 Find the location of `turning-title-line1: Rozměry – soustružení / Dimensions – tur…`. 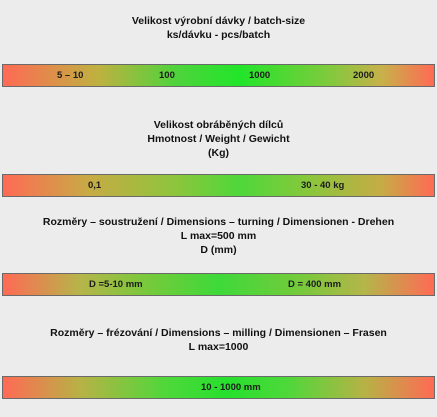

turning-title-line1: Rozměry – soustružení / Dimensions – tur… is located at coordinates (218, 222).